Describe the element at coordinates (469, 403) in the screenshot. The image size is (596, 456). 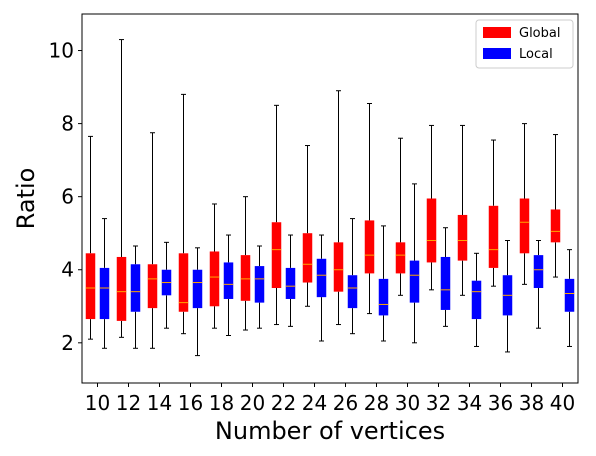
I see `x-tick-label: 34` at that location.